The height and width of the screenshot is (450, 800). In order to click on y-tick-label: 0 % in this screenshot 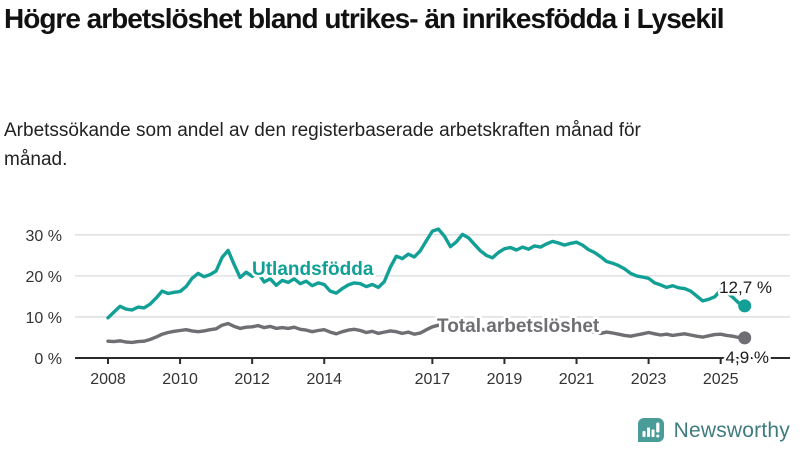, I will do `click(48, 359)`.